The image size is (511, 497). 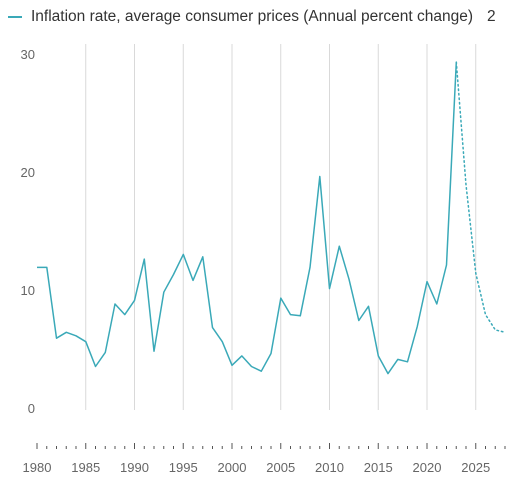 What do you see at coordinates (154, 351) in the screenshot?
I see `data-point-1992` at bounding box center [154, 351].